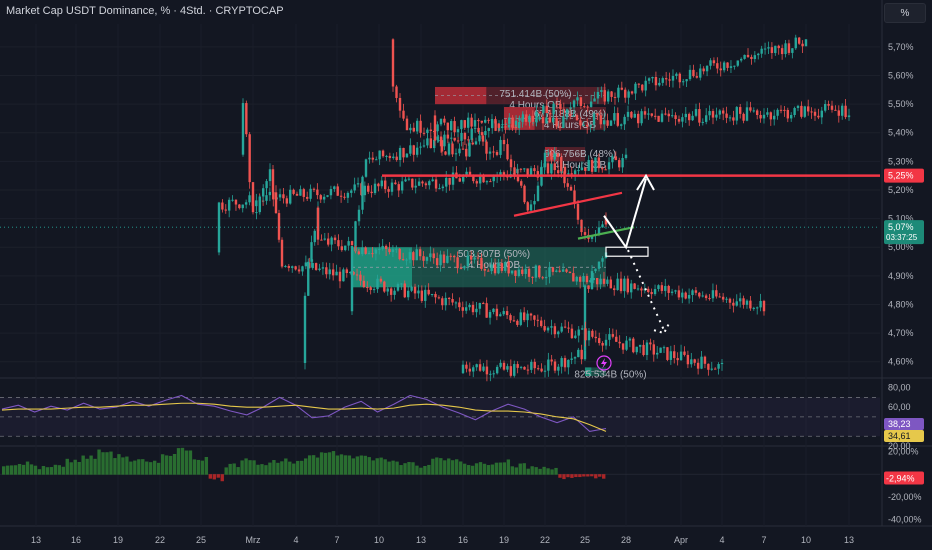  What do you see at coordinates (901, 362) in the screenshot?
I see `y-tick-label: 4,60%` at bounding box center [901, 362].